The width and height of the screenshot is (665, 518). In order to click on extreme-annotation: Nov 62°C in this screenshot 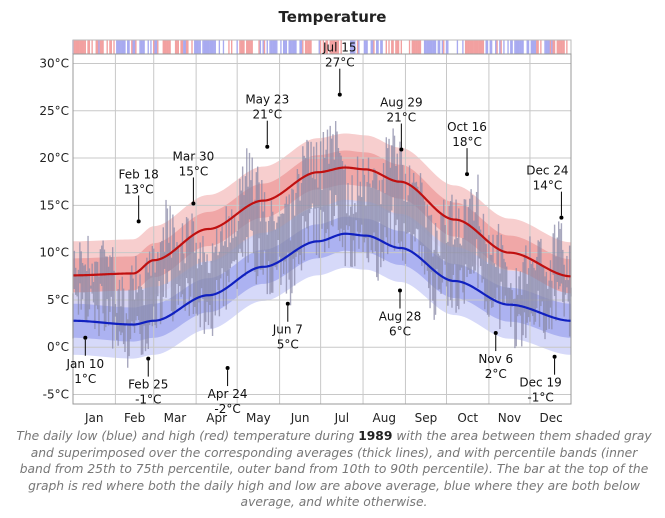, I will do `click(495, 356)`.